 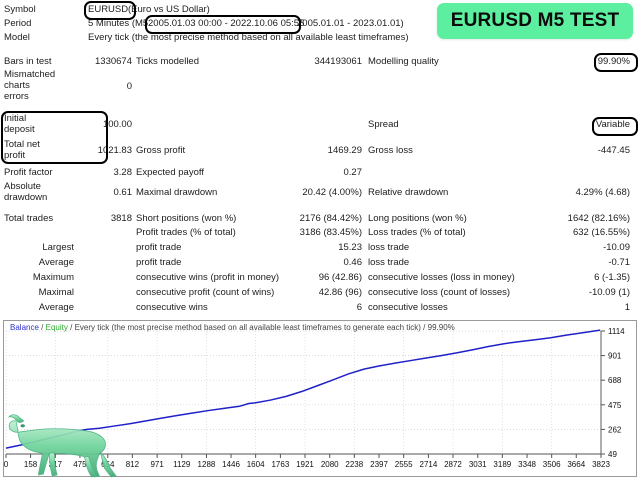 What do you see at coordinates (609, 292) in the screenshot?
I see `maximal-consecutive-loss-value: -10.09 (1)` at bounding box center [609, 292].